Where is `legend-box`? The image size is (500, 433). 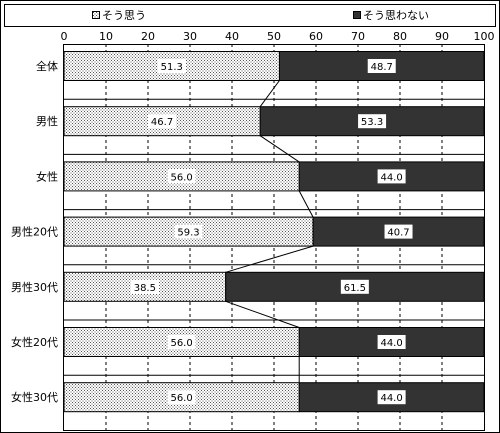
legend-box is located at coordinates (250, 15).